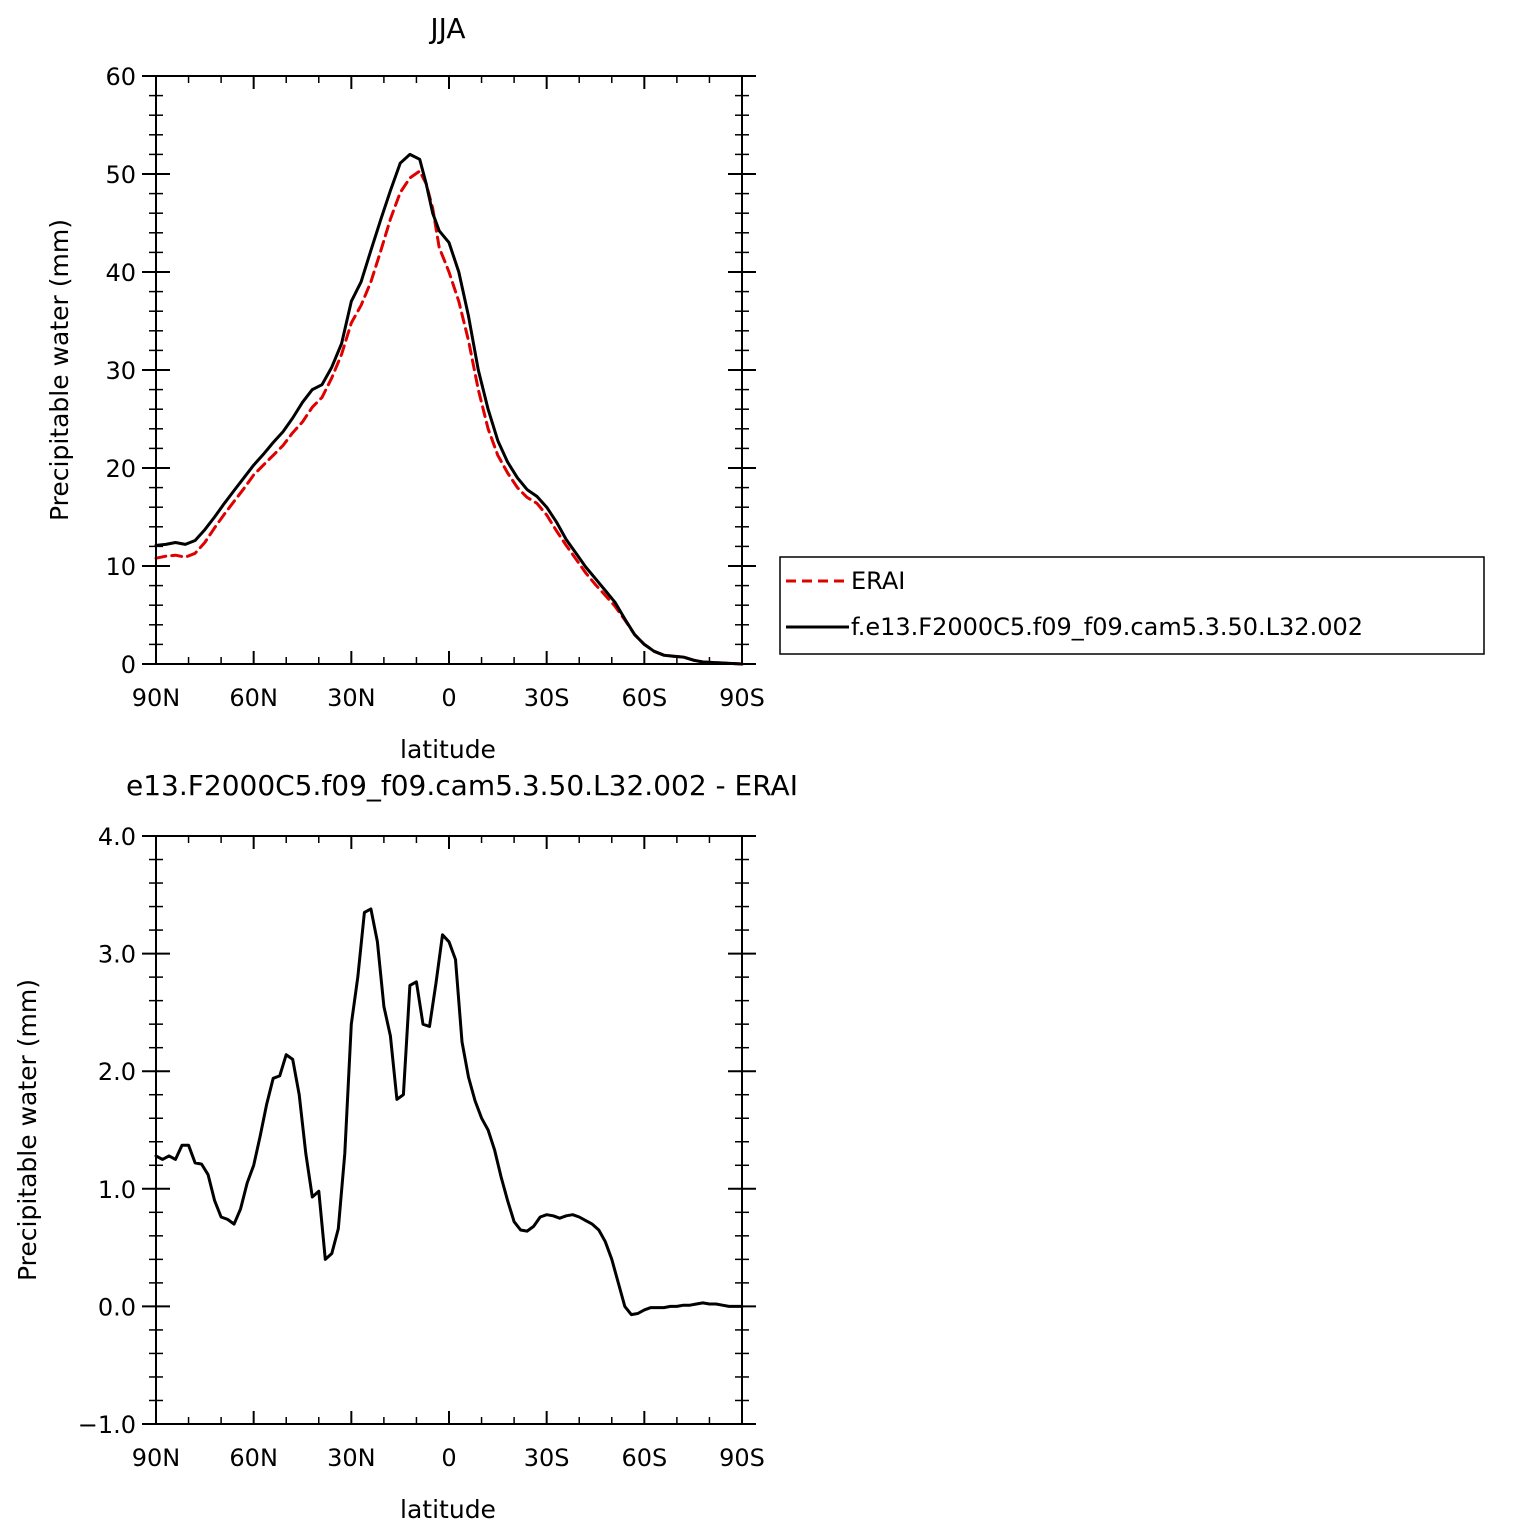 This screenshot has width=1530, height=1530. I want to click on bottom-xtick-label: 60S, so click(644, 1458).